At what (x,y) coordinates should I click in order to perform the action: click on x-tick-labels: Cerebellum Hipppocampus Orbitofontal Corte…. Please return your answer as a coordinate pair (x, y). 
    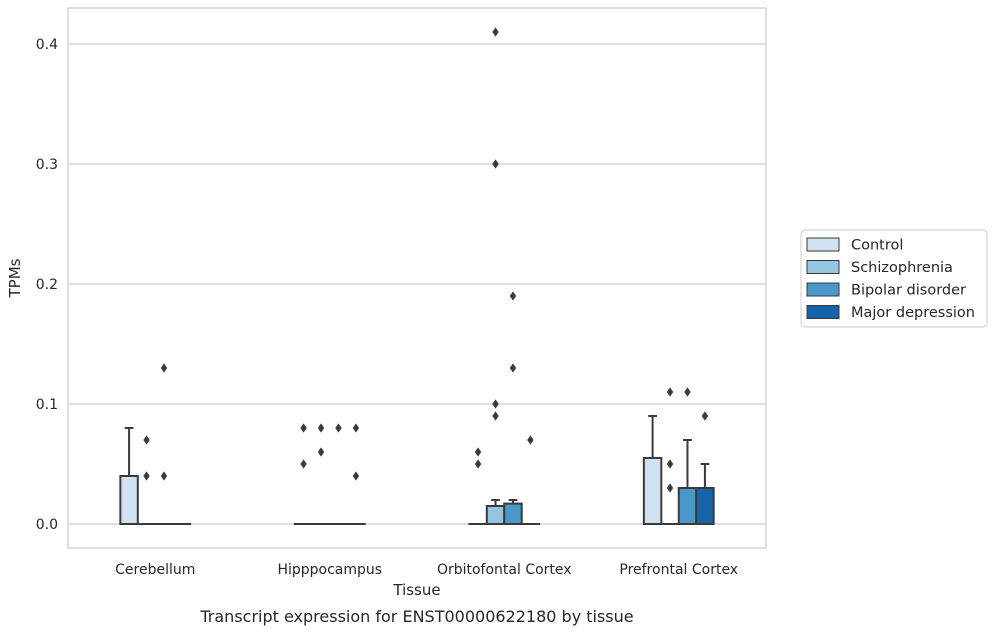
    Looking at the image, I should click on (426, 570).